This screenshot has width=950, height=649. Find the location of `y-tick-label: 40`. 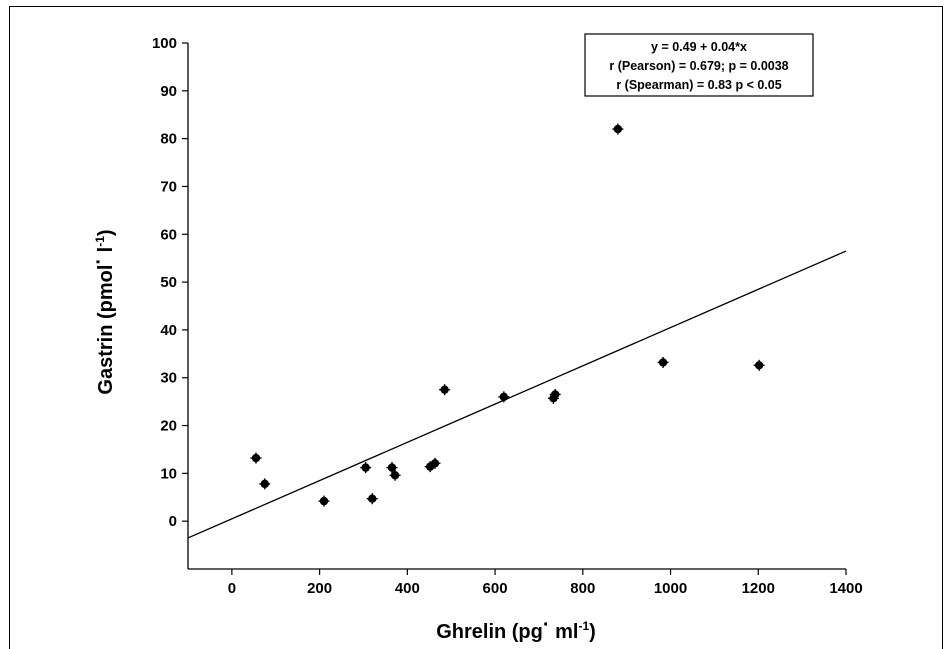

y-tick-label: 40 is located at coordinates (168, 330).